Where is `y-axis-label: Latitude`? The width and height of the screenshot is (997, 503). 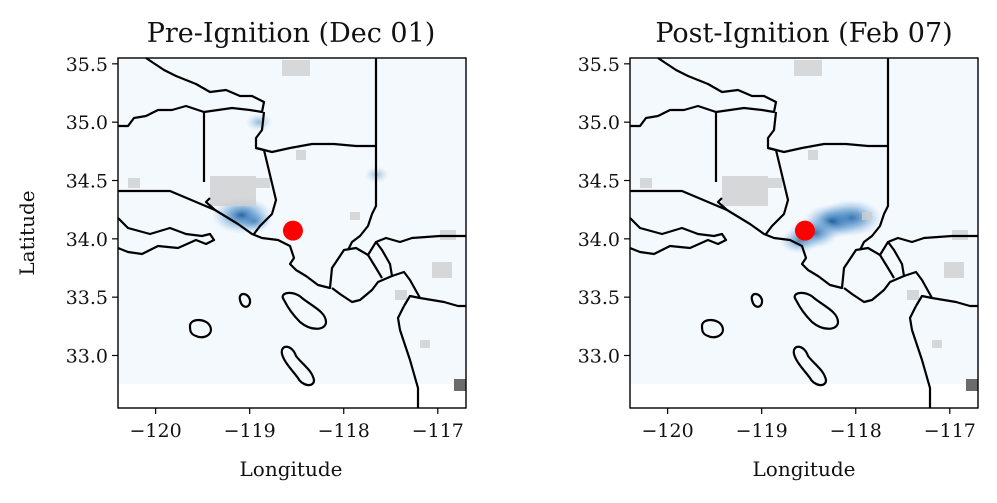 y-axis-label: Latitude is located at coordinates (27, 232).